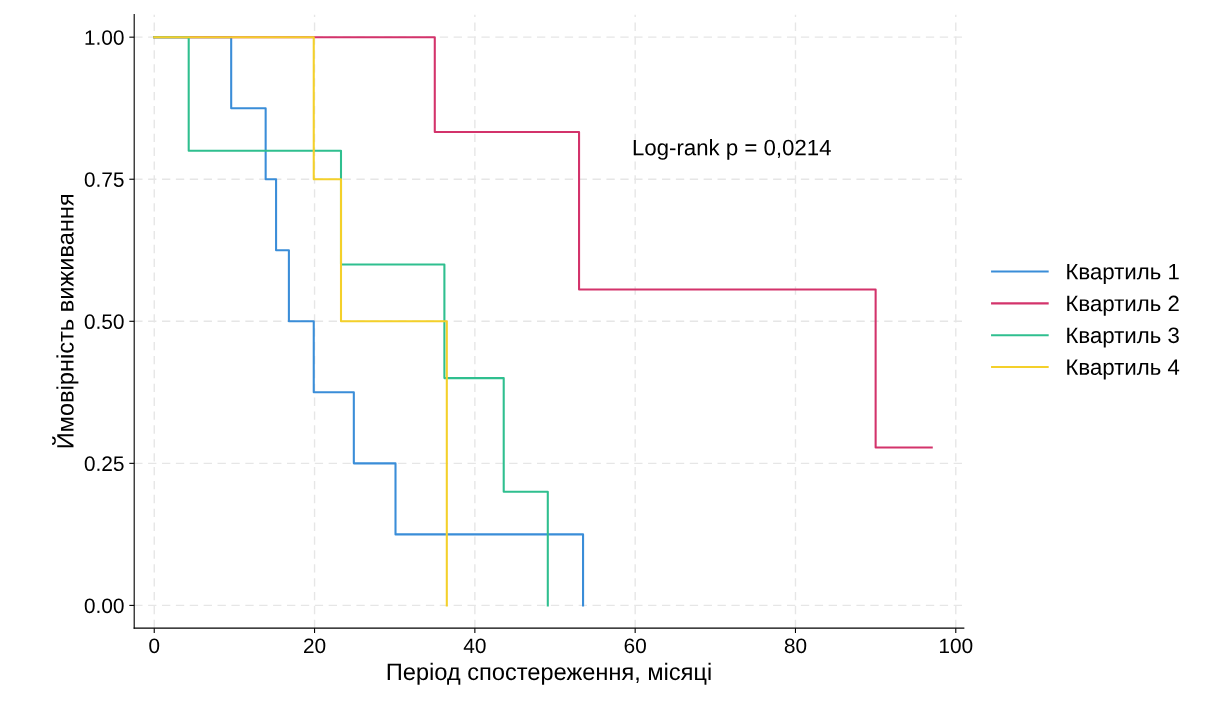 Image resolution: width=1220 pixels, height=722 pixels. What do you see at coordinates (104, 37) in the screenshot?
I see `y-tick-label: 1.00` at bounding box center [104, 37].